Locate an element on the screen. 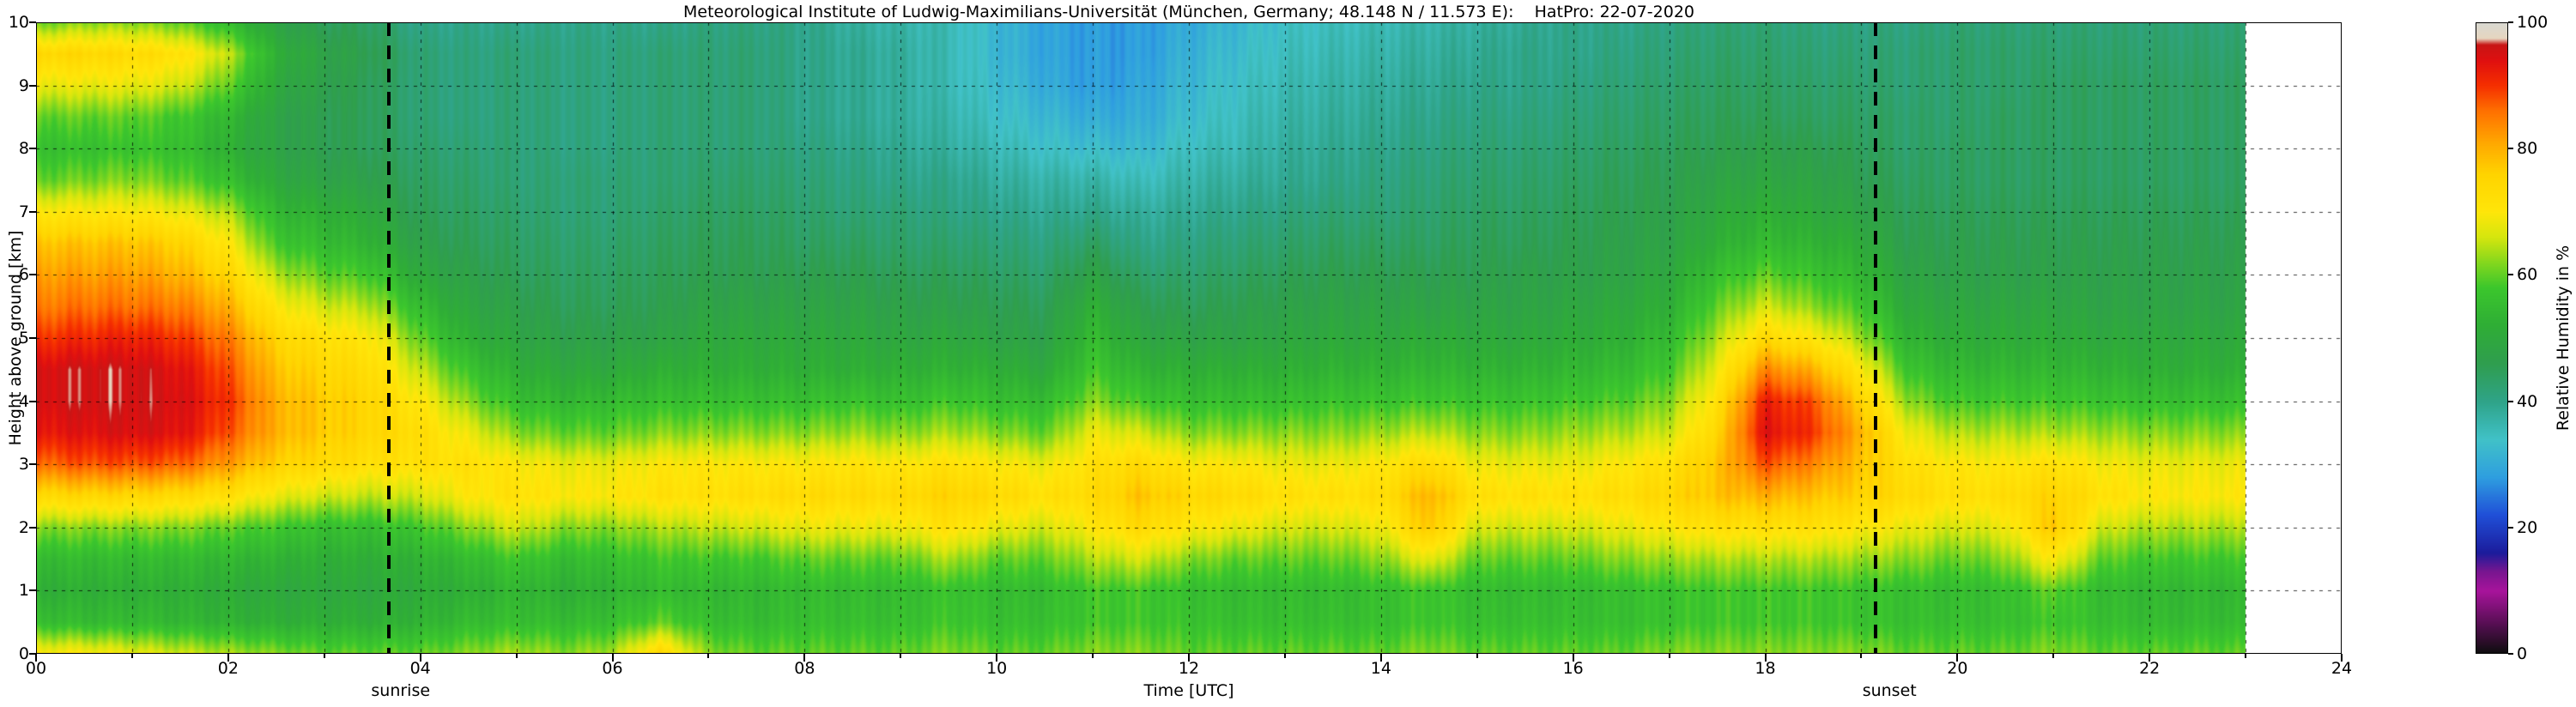 The height and width of the screenshot is (707, 2576). y-tick-label: 2 is located at coordinates (23, 527).